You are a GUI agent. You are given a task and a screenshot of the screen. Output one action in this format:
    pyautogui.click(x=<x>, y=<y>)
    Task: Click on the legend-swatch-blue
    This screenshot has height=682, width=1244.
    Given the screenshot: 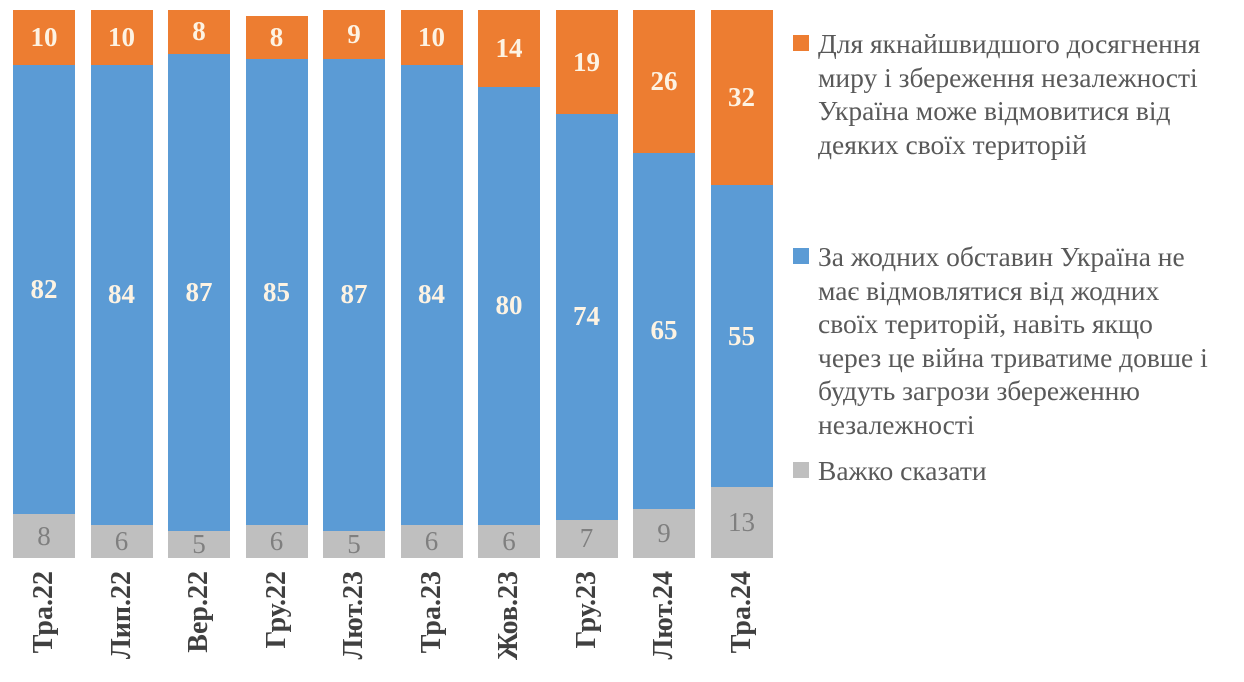 What is the action you would take?
    pyautogui.click(x=801, y=256)
    